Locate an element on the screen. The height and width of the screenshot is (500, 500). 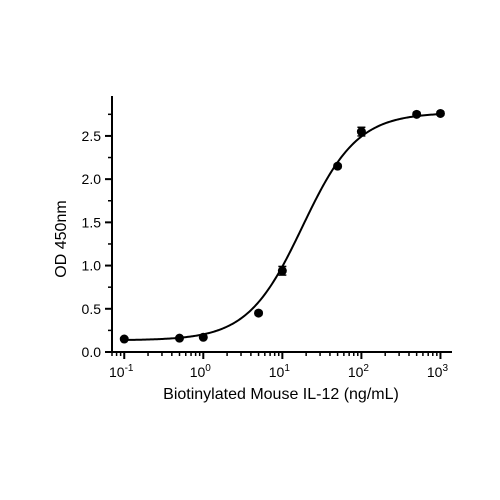
y-tick-label: 0.5 is located at coordinates (92, 309).